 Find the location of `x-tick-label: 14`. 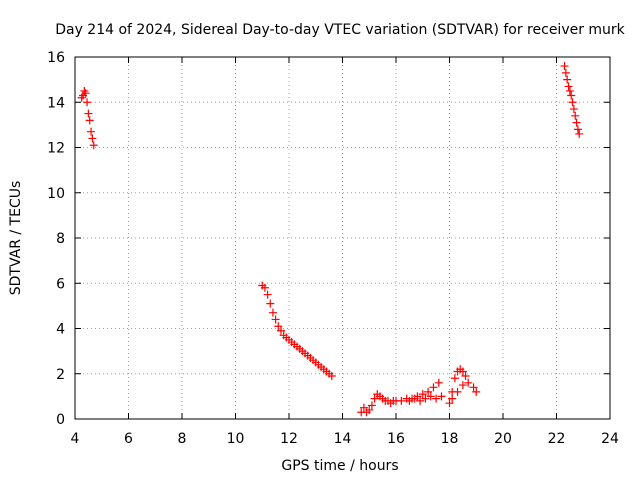

x-tick-label: 14 is located at coordinates (343, 439).